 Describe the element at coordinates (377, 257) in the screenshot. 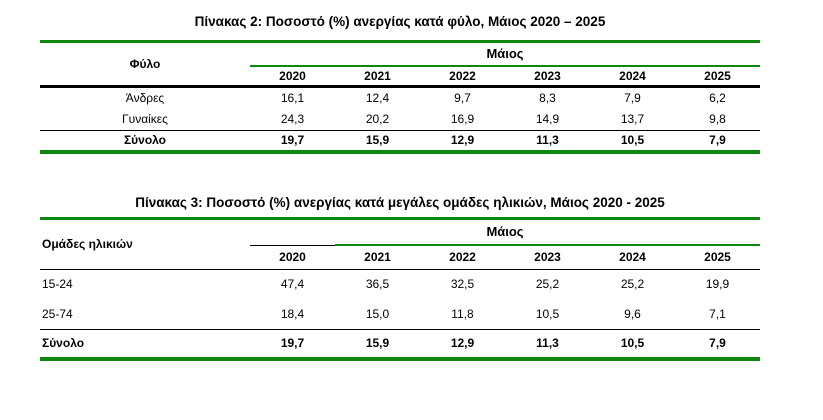

I see `table3-year-header: 2021` at that location.